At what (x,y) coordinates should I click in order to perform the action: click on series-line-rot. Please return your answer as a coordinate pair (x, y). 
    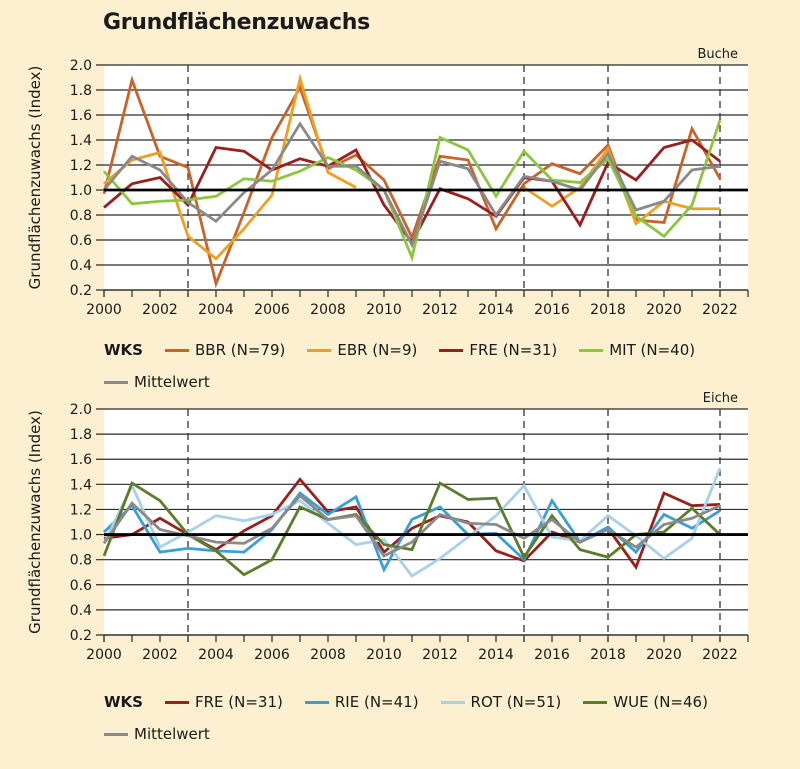
    Looking at the image, I should click on (412, 522).